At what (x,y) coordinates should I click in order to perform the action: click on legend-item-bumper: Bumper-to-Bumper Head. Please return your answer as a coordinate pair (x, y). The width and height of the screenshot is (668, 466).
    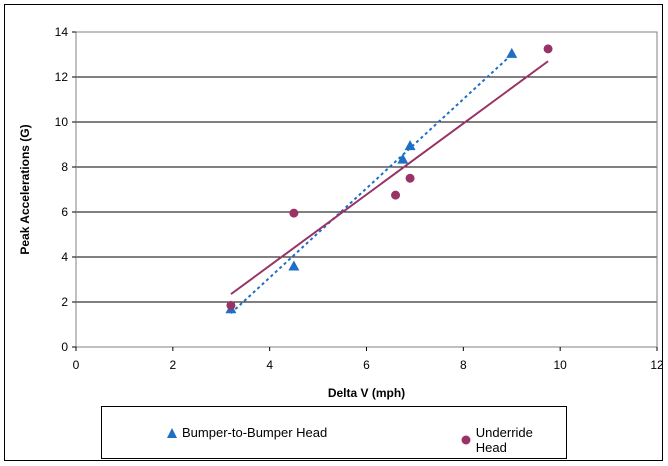
    Looking at the image, I should click on (246, 432).